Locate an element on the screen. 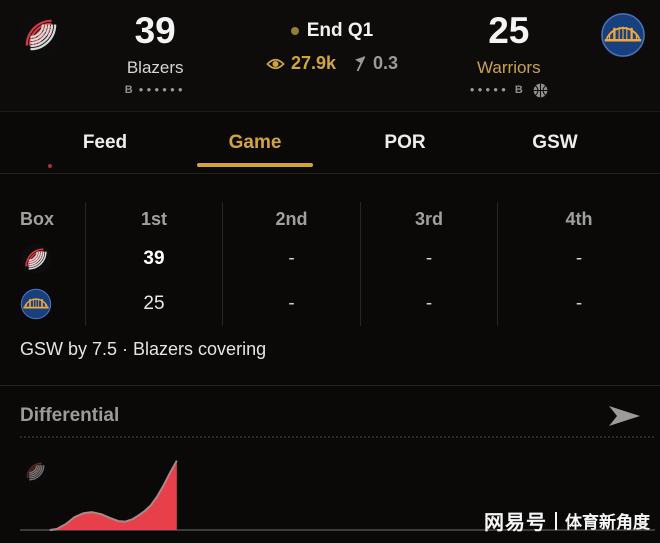 The width and height of the screenshot is (660, 543). table-row-blazers: 39 - - - is located at coordinates (330, 258).